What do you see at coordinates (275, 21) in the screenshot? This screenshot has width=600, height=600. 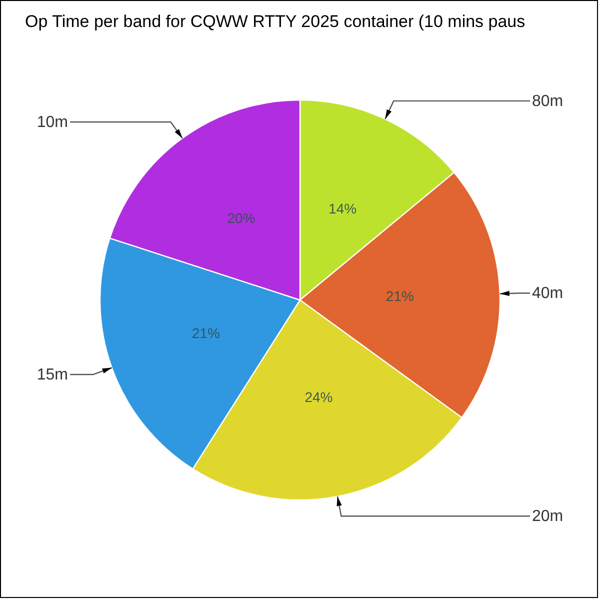 I see `chart-title: Op Time per band for CQWW RTTY 2025 container (10 mins paus` at bounding box center [275, 21].